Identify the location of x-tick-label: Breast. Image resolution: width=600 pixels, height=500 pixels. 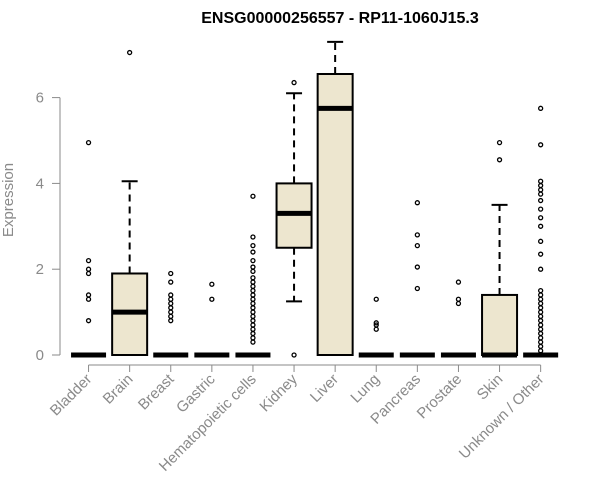
(156, 391).